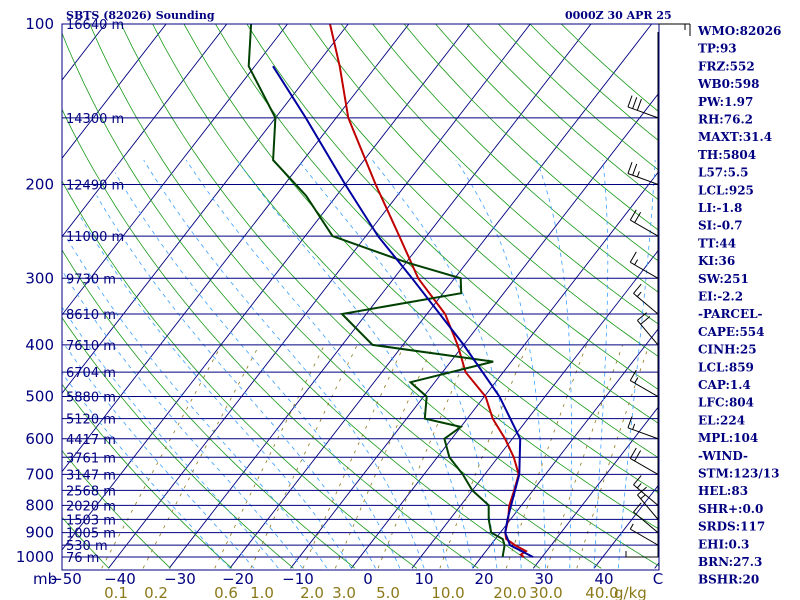 The image size is (800, 600). What do you see at coordinates (720, 208) in the screenshot?
I see `stability-index: LI:-1.8` at bounding box center [720, 208].